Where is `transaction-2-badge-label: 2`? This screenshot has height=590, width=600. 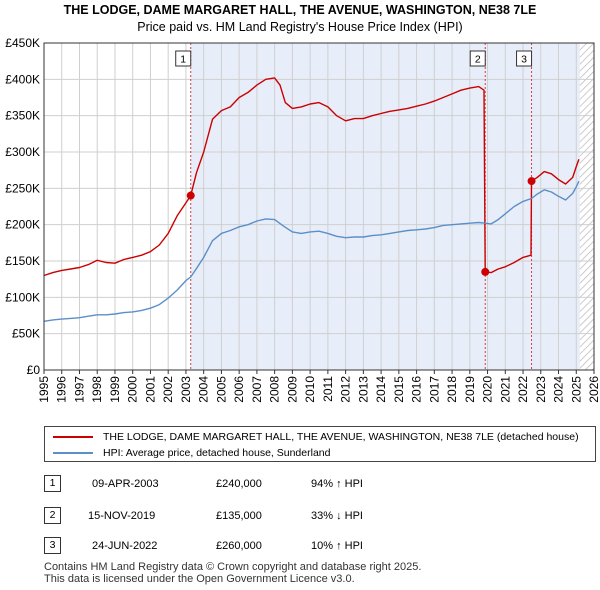
transaction-2-badge-label: 2 is located at coordinates (478, 60).